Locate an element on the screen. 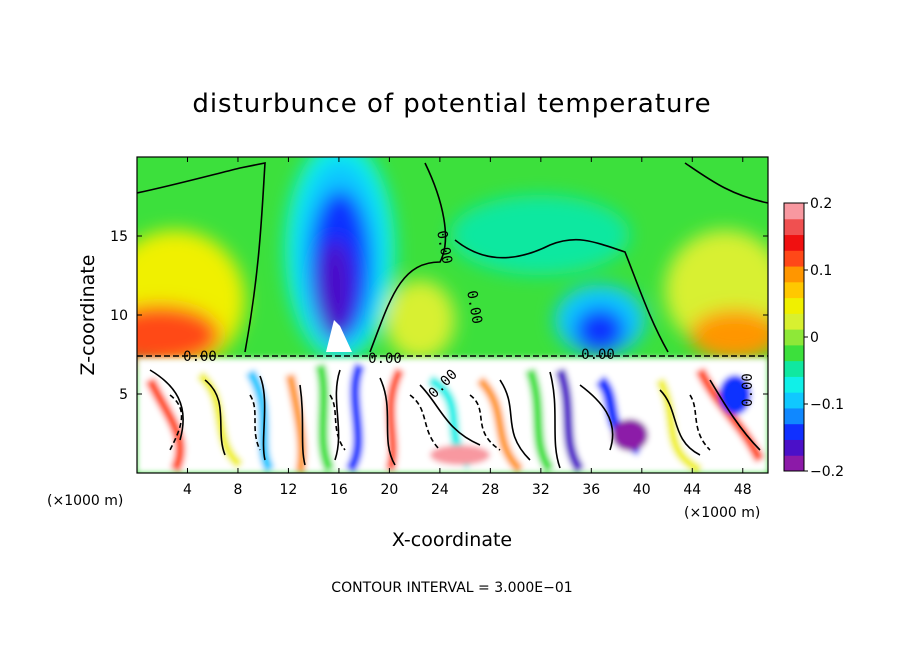  x-tick-label: 4 is located at coordinates (187, 490).